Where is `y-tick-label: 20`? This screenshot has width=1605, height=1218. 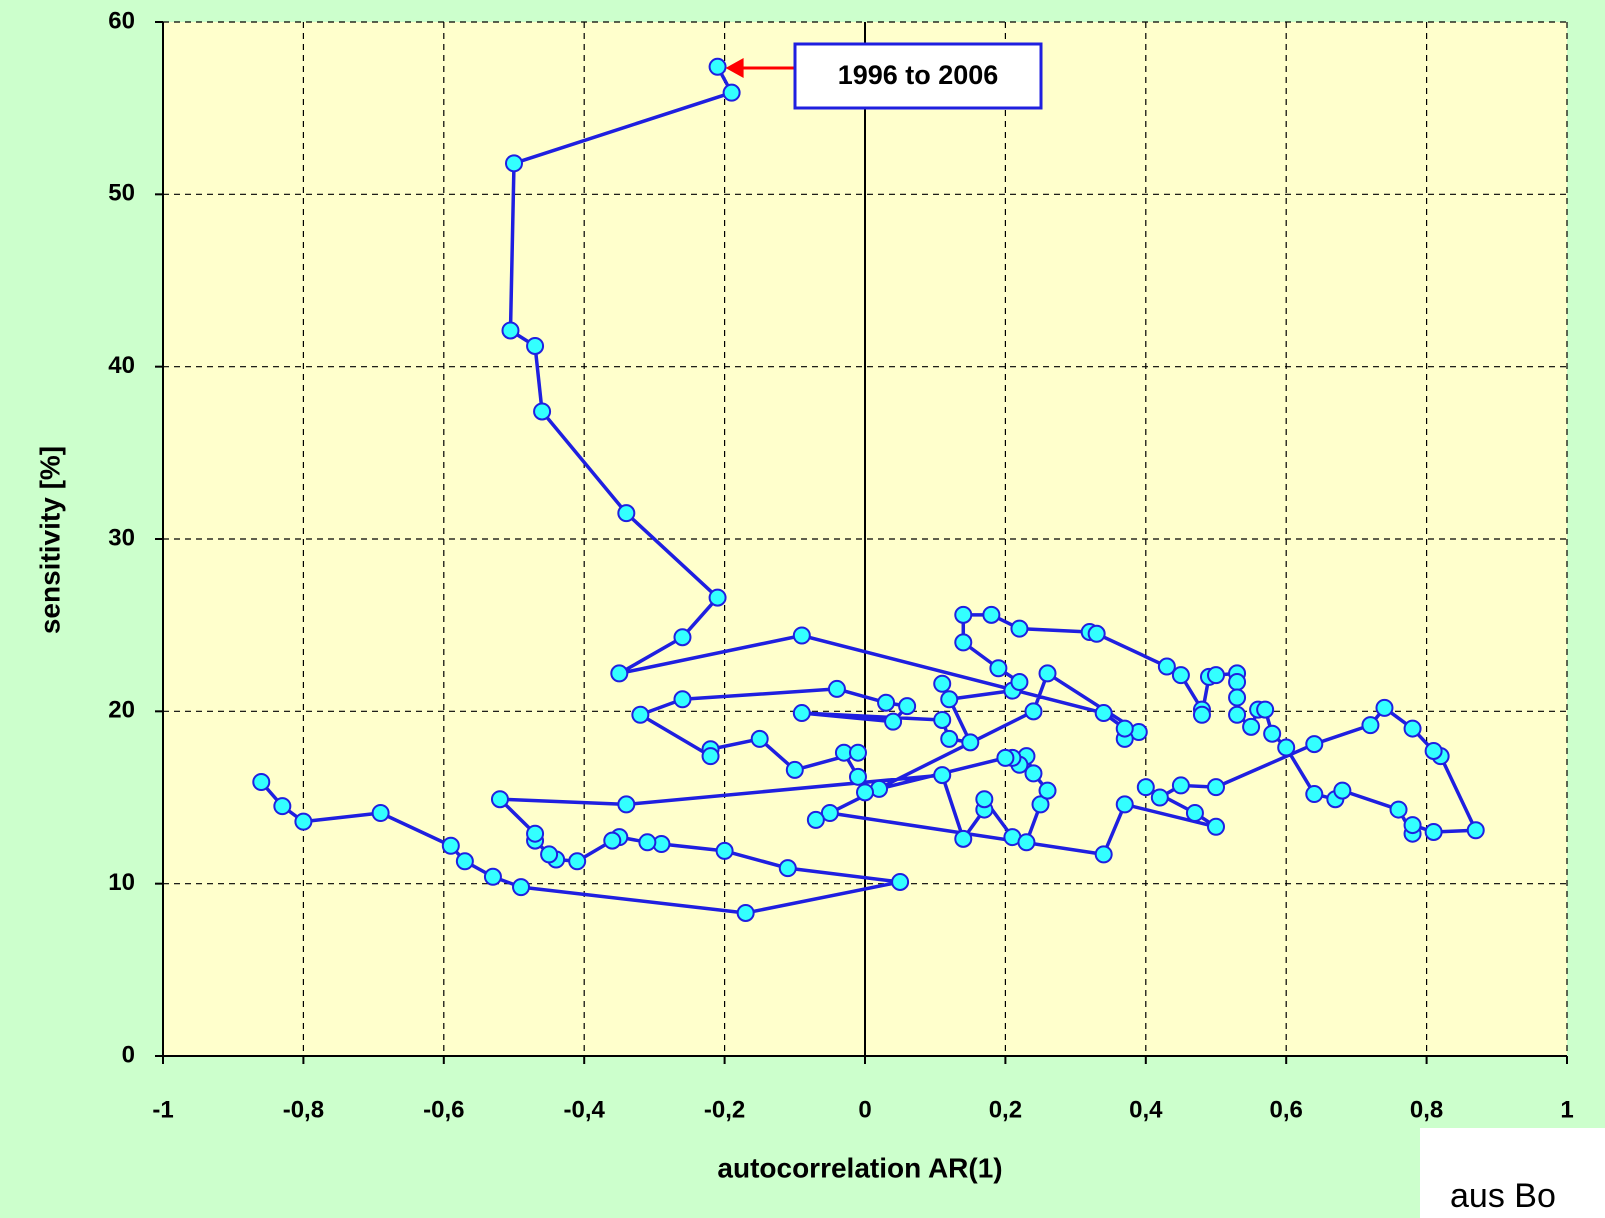 y-tick-label: 20 is located at coordinates (121, 710).